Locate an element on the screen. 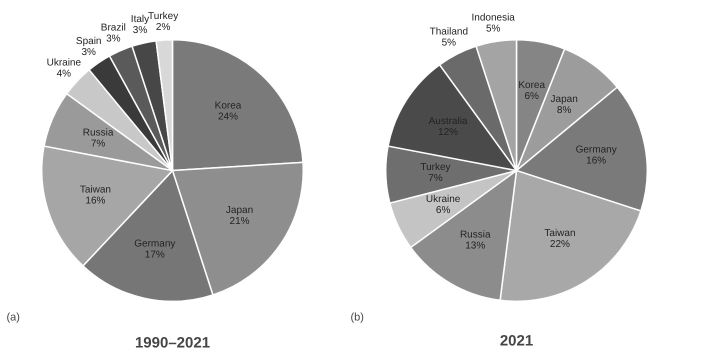 The image size is (708, 364). data-label: 13% is located at coordinates (475, 246).